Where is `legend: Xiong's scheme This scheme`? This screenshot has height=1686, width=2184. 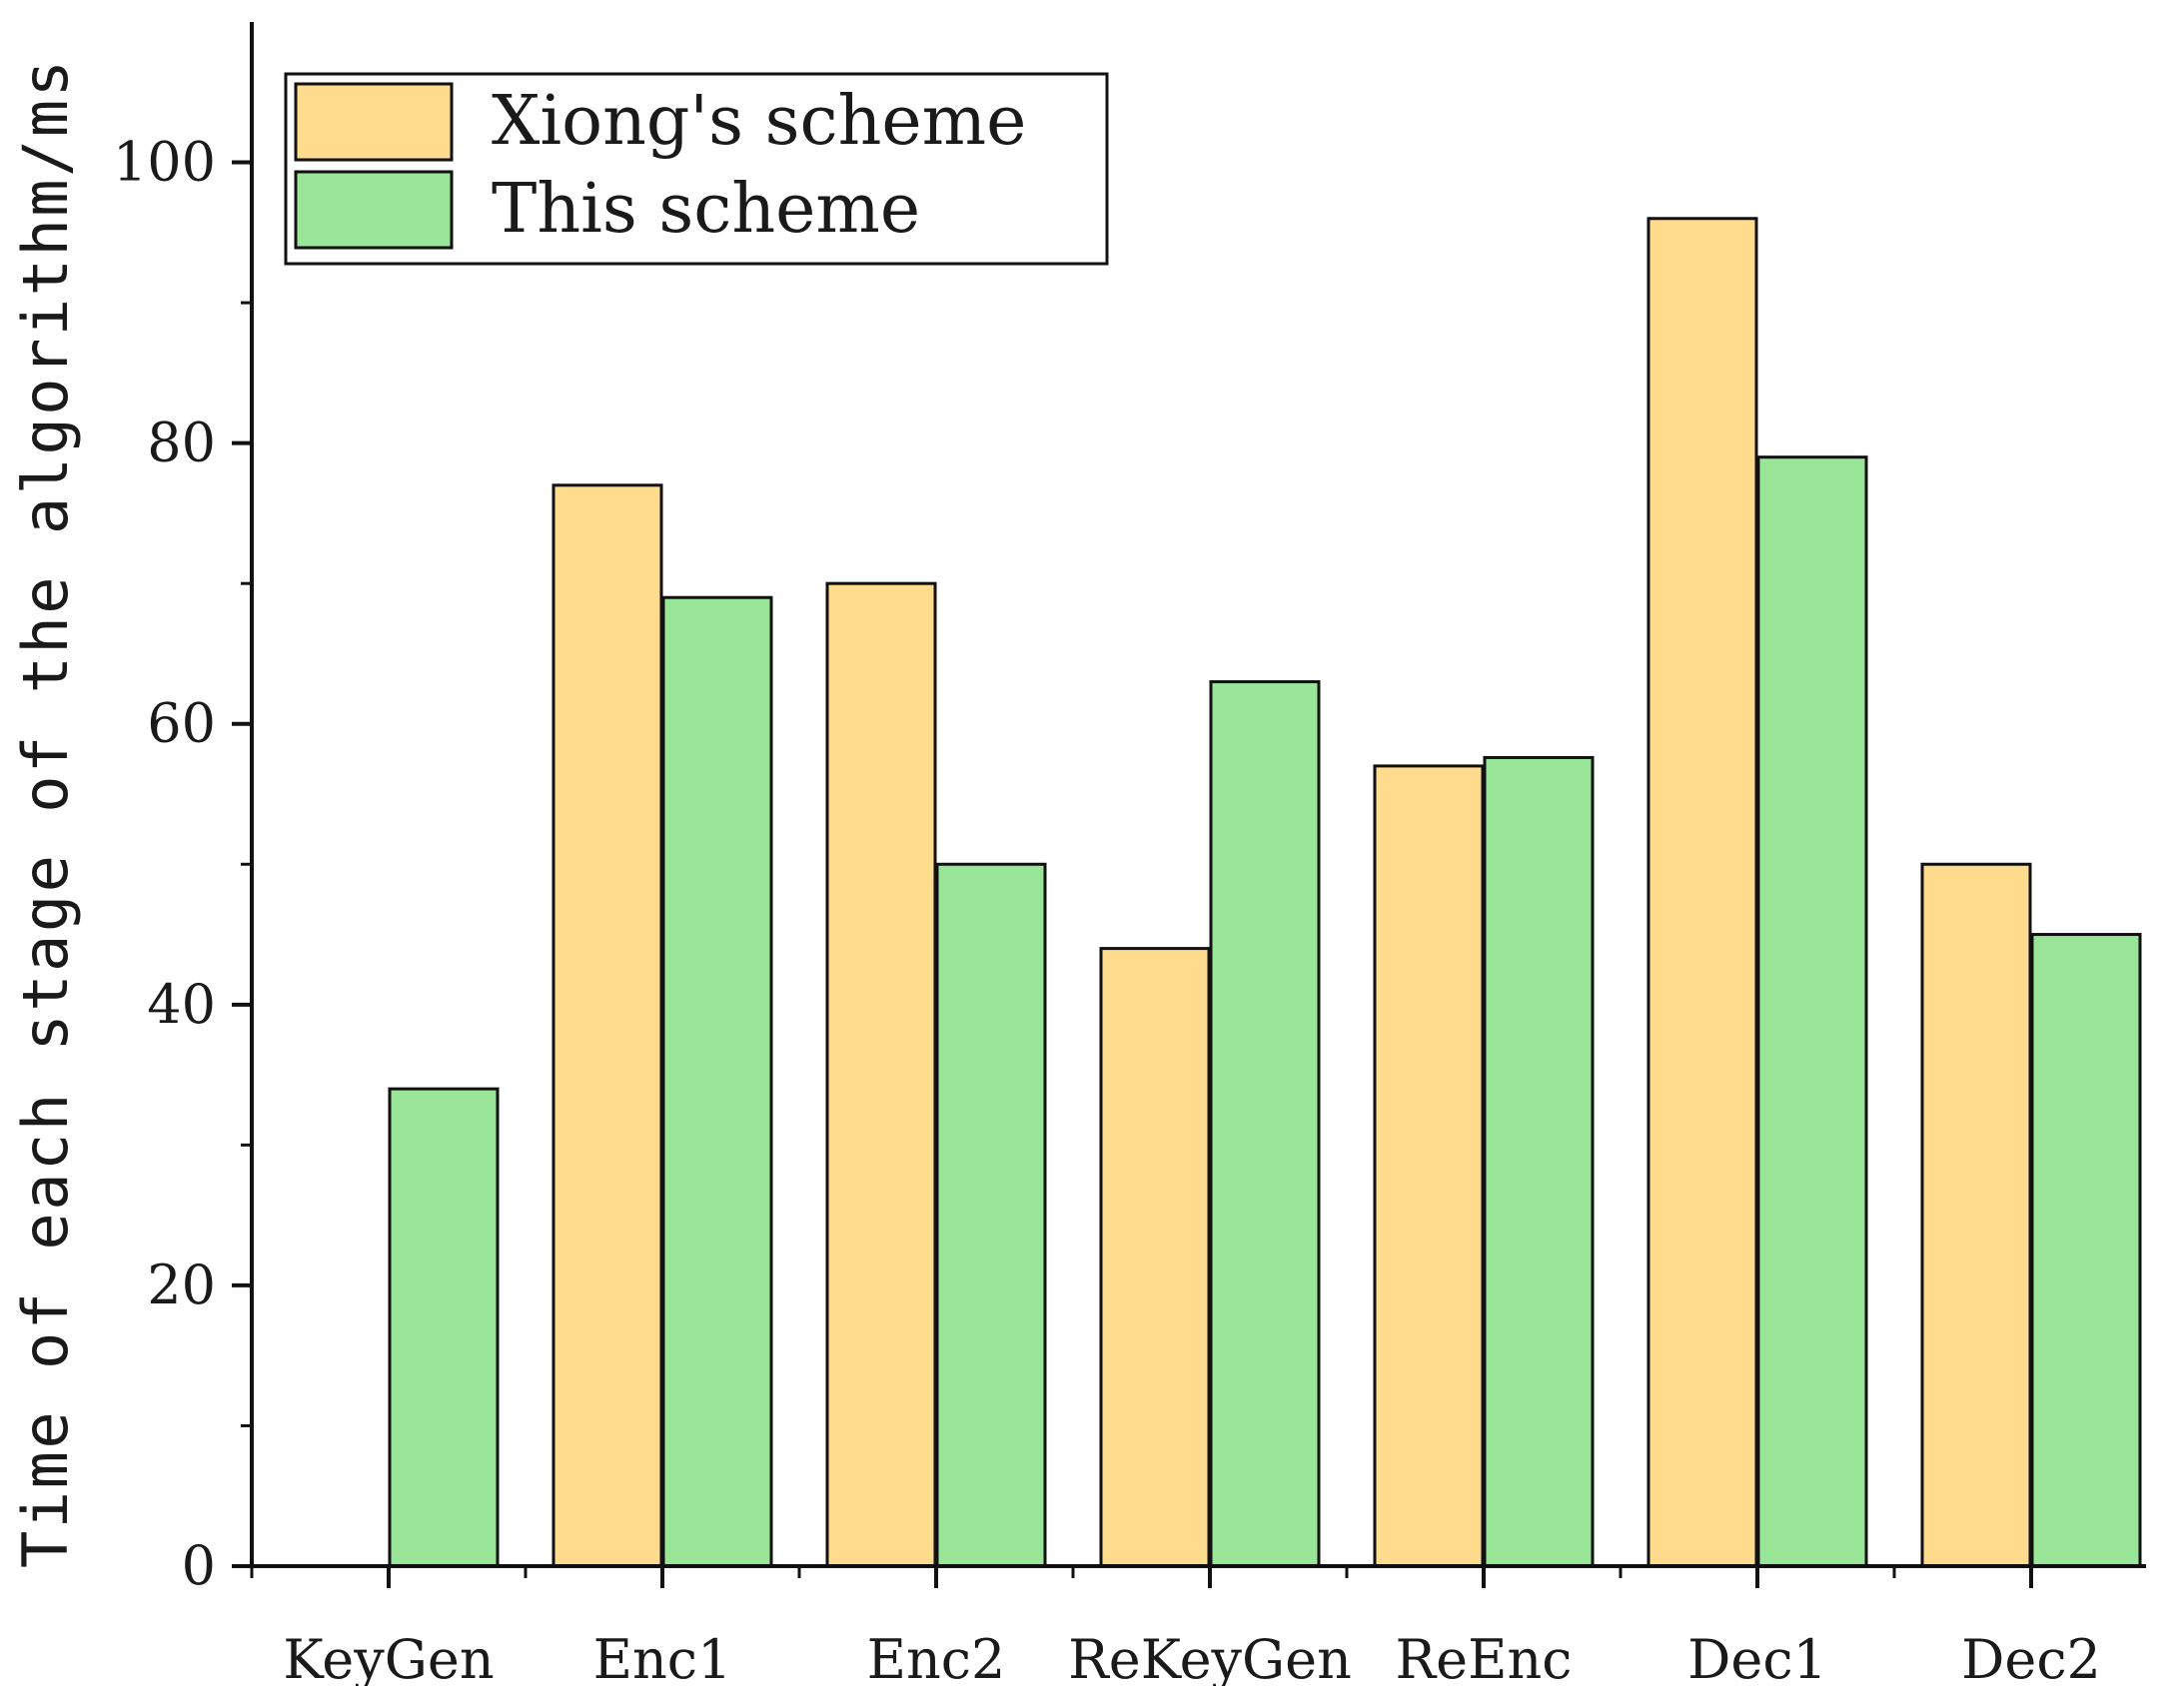
legend: Xiong's scheme This scheme is located at coordinates (696, 169).